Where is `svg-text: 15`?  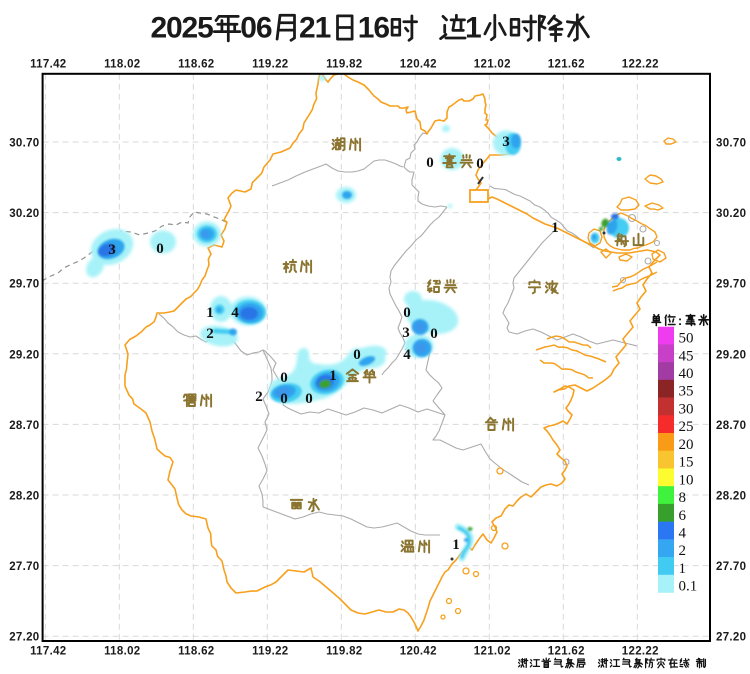
svg-text: 15 is located at coordinates (686, 463).